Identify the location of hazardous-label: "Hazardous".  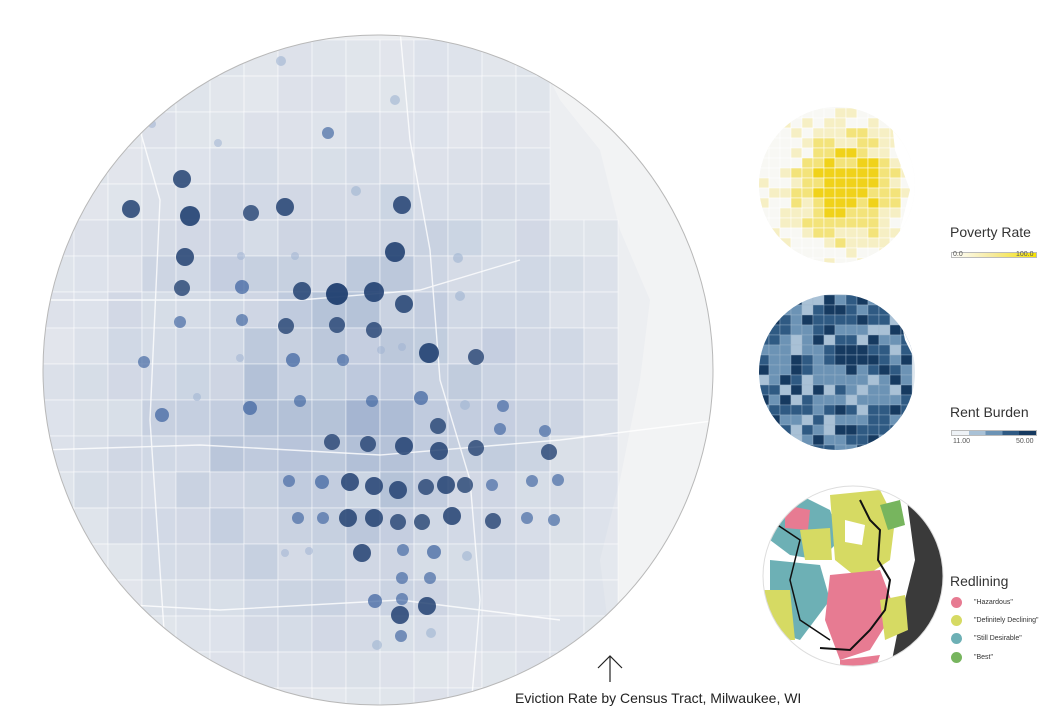
(993, 602).